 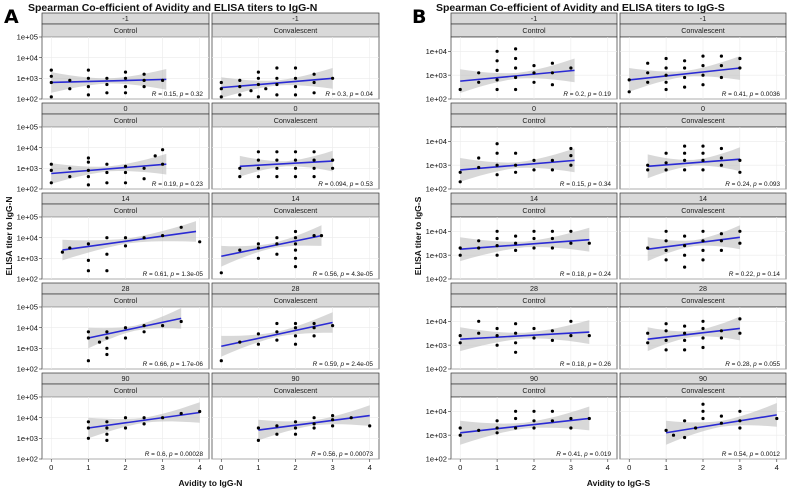 I want to click on stat-r-value: = 0.61,, so click(x=158, y=274).